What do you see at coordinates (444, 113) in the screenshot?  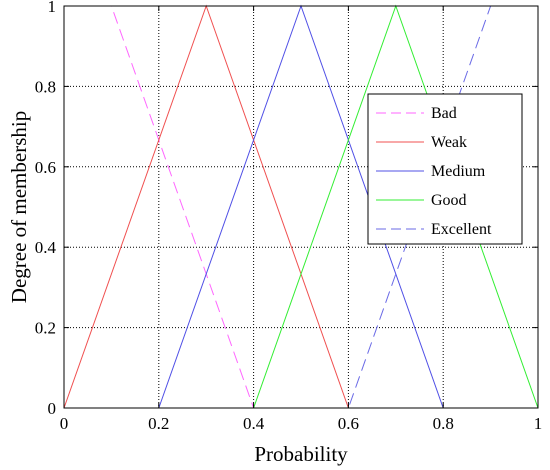 I see `legend-label-bad: Bad` at bounding box center [444, 113].